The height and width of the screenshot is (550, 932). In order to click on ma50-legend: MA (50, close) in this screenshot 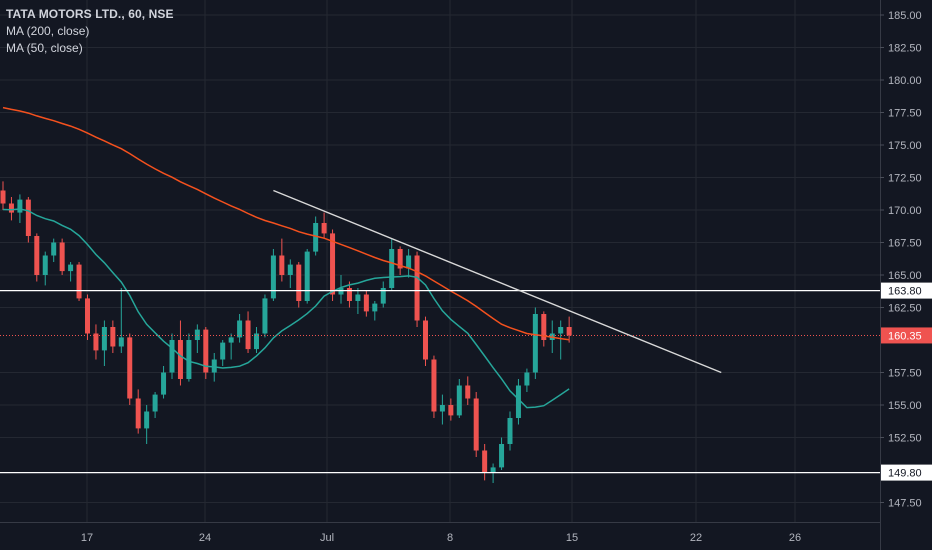, I will do `click(44, 48)`.